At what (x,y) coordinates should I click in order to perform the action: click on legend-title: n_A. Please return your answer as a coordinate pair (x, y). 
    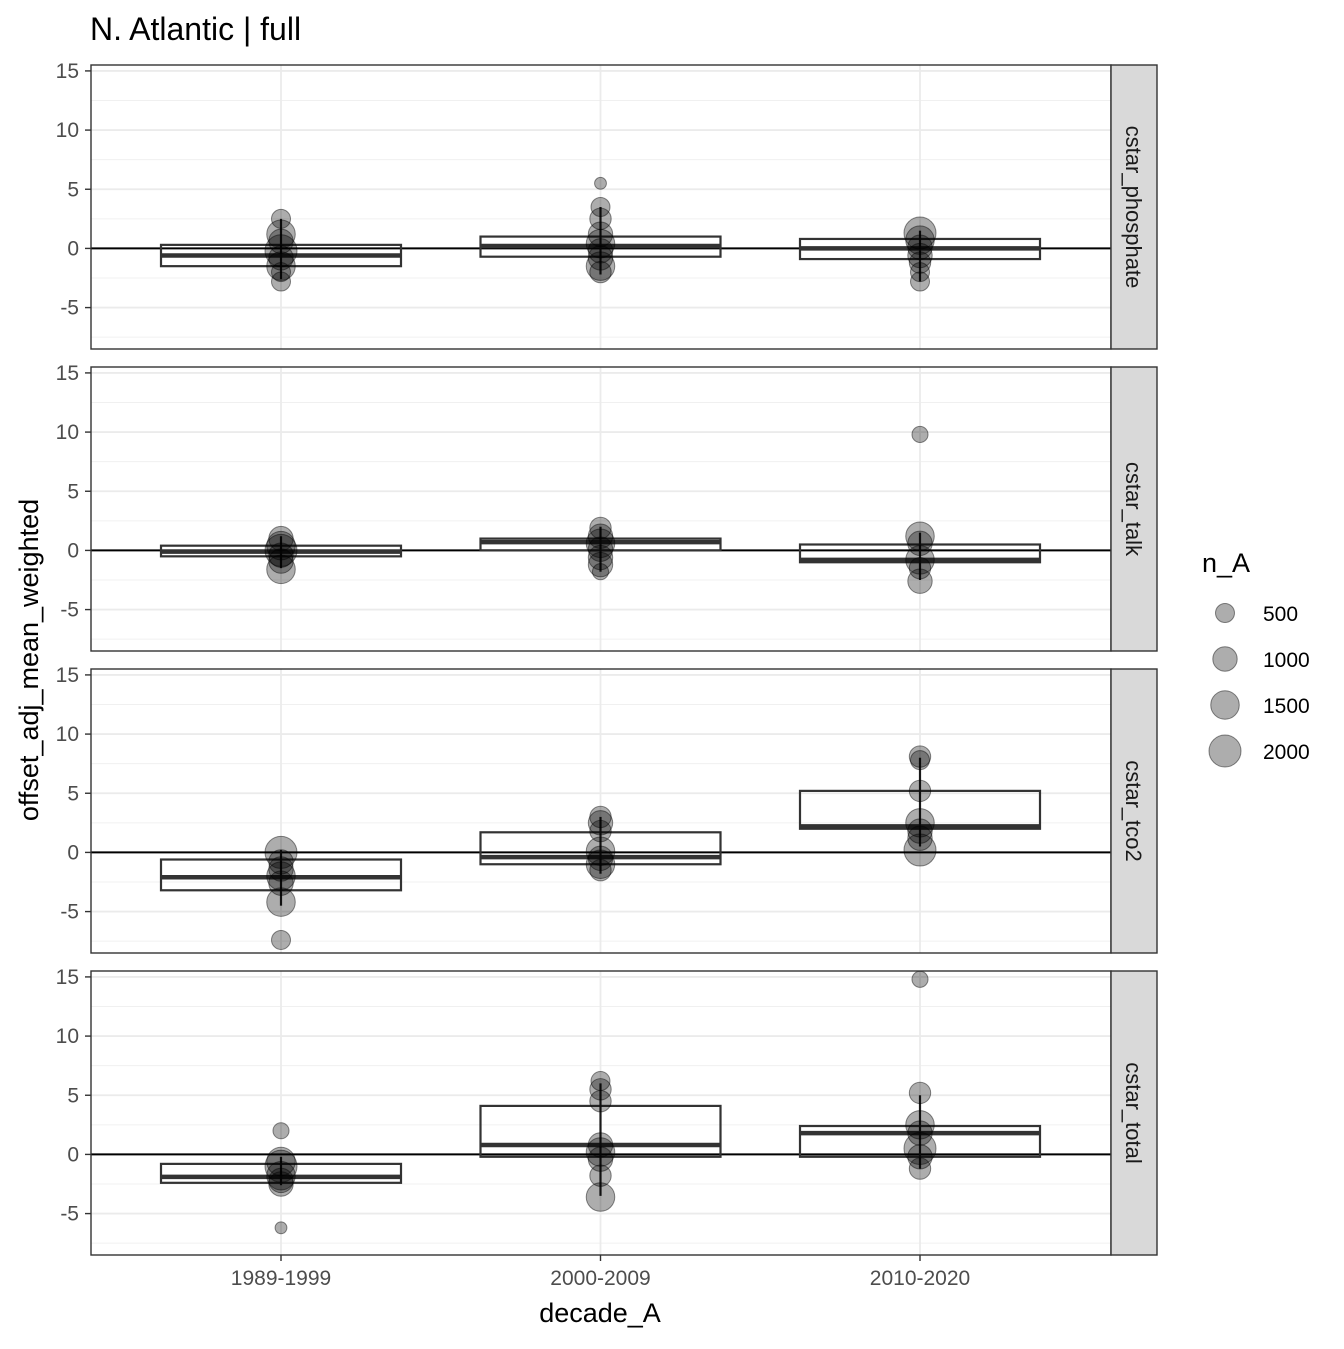
    Looking at the image, I should click on (1226, 563).